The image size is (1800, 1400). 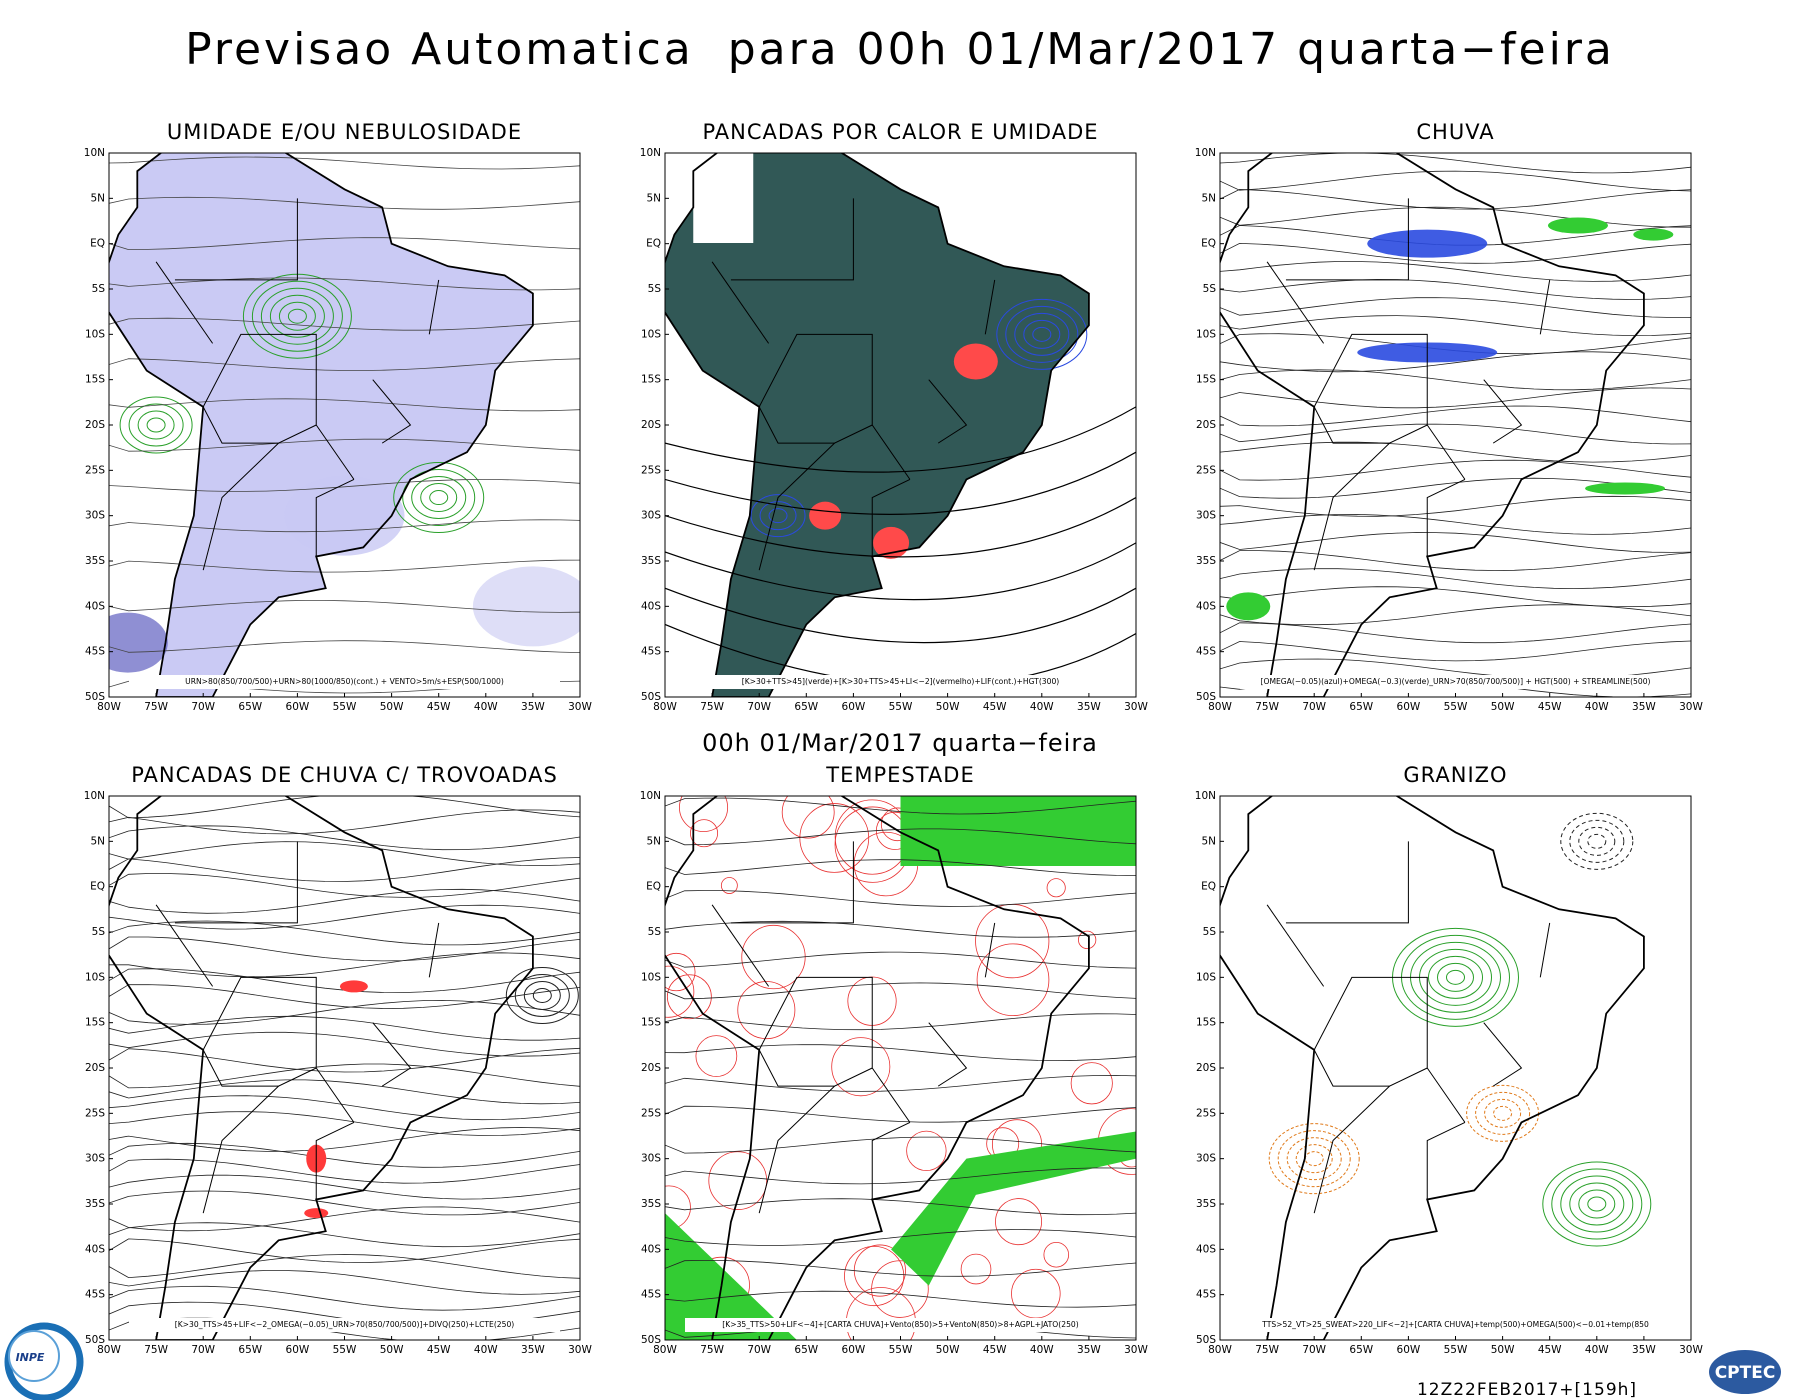 What do you see at coordinates (1206, 516) in the screenshot?
I see `lat-label: 30S` at bounding box center [1206, 516].